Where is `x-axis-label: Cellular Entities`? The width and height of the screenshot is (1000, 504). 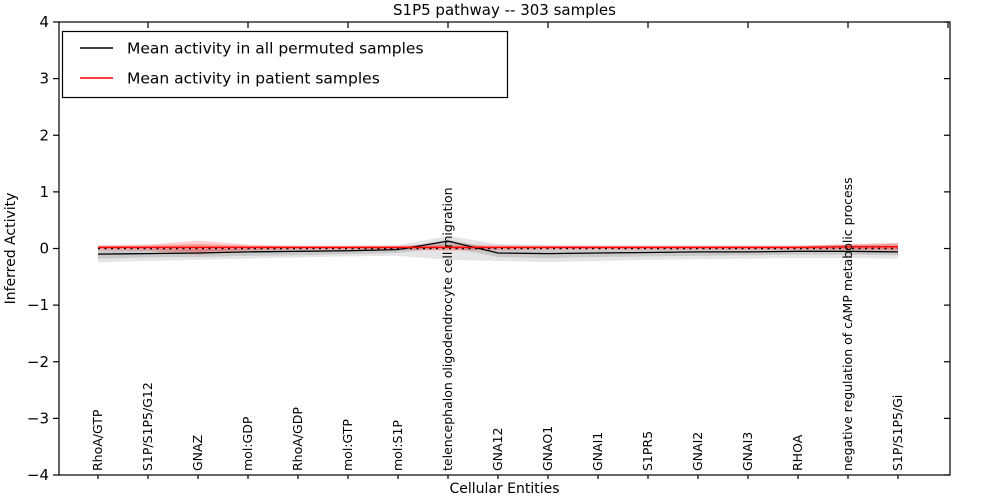 x-axis-label: Cellular Entities is located at coordinates (504, 489).